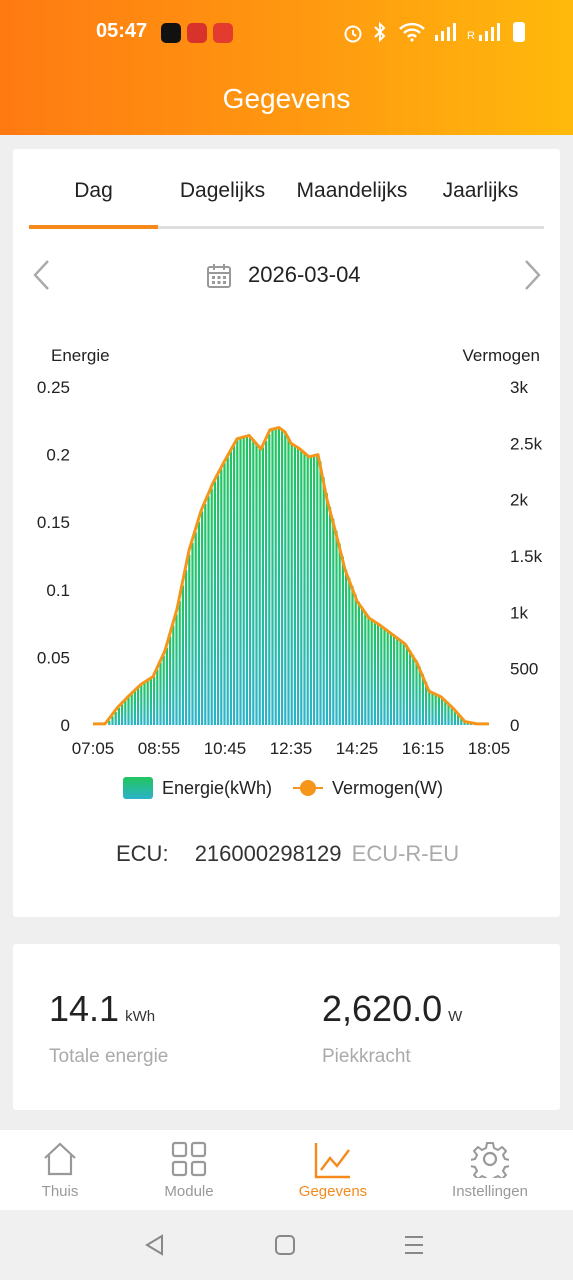 This screenshot has height=1280, width=573. What do you see at coordinates (291, 748) in the screenshot?
I see `x-tick-label: 12:35` at bounding box center [291, 748].